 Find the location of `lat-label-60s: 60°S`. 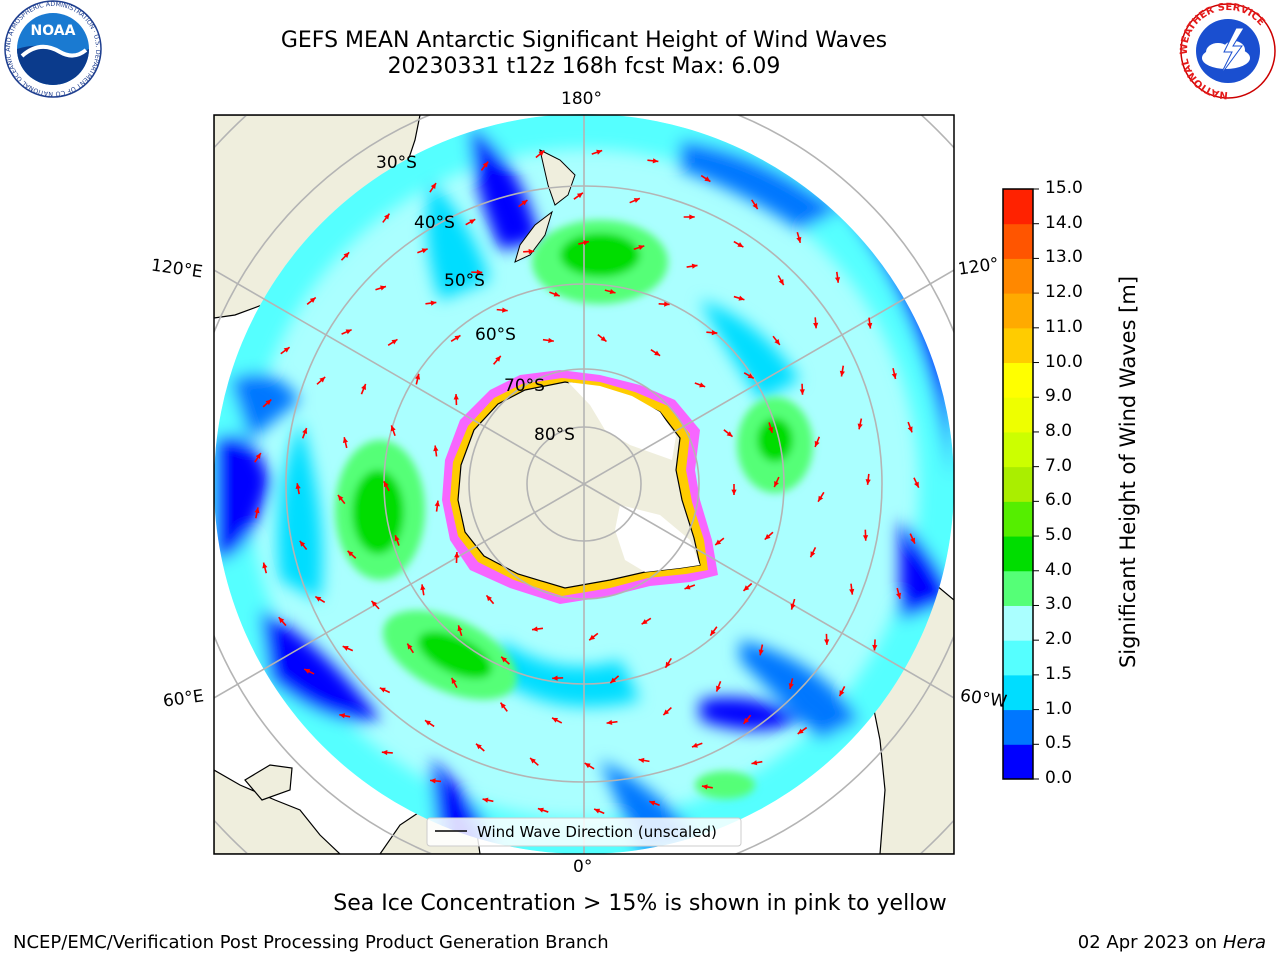

lat-label-60s: 60°S is located at coordinates (495, 335).